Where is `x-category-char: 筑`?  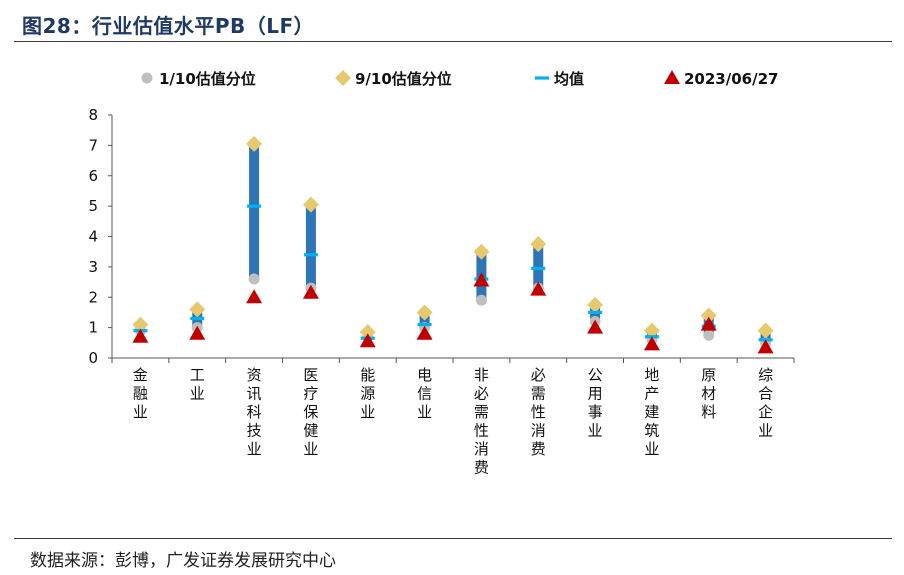
x-category-char: 筑 is located at coordinates (651, 431).